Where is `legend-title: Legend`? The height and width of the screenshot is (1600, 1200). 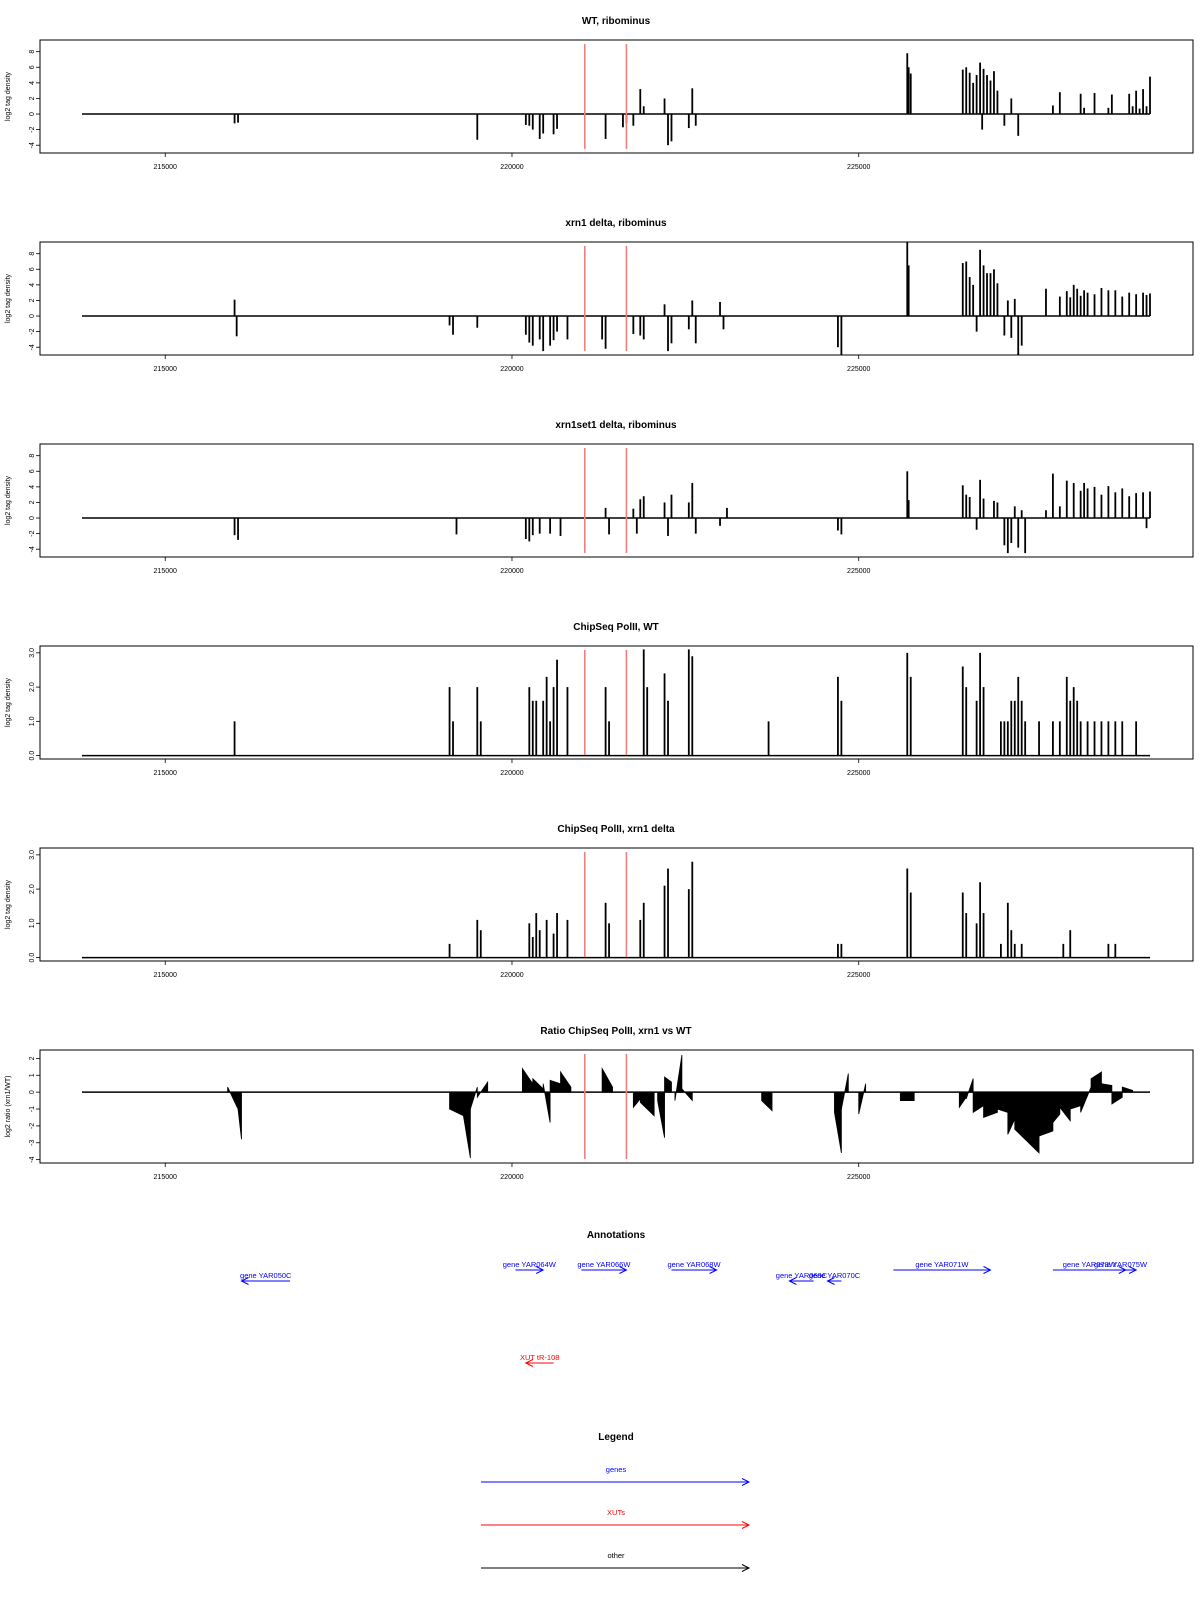
legend-title: Legend is located at coordinates (616, 1437).